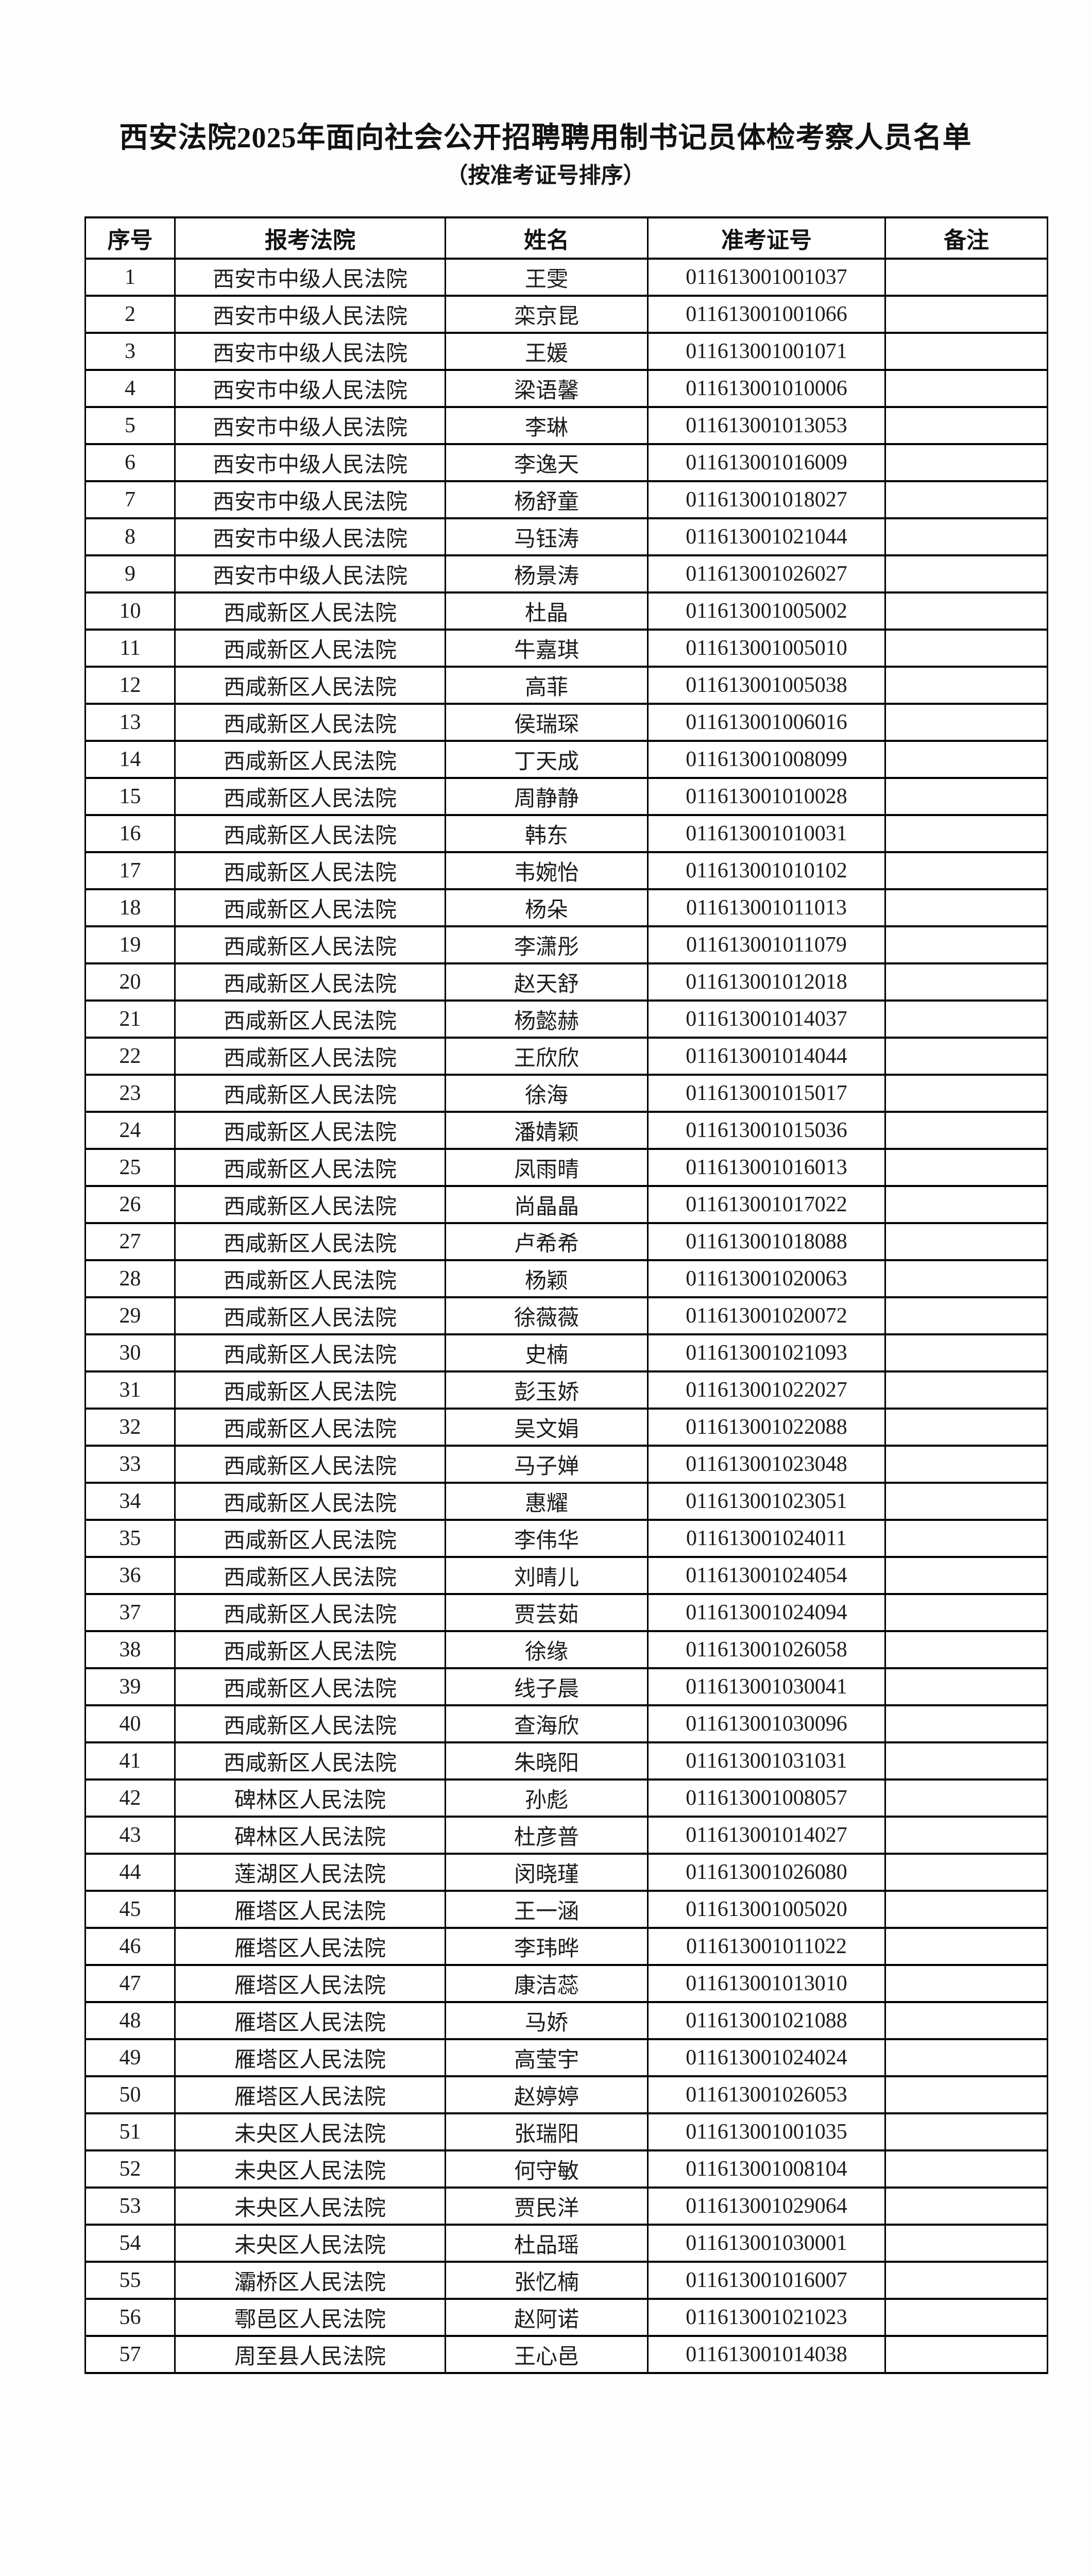 This screenshot has height=2576, width=1091. I want to click on row-index-cell: 41, so click(130, 1761).